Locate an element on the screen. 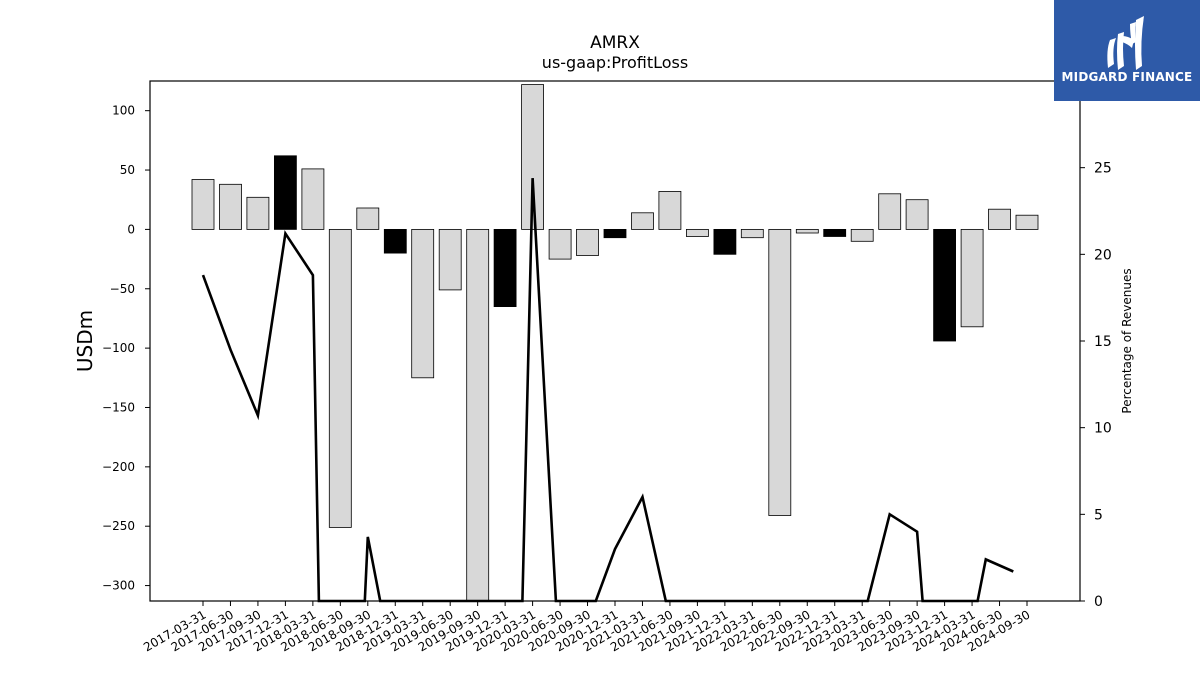 This screenshot has height=675, width=1200. left-y-axis: 100 50 0 −50 −100 −150 −200 −250 −300 is located at coordinates (126, 348).